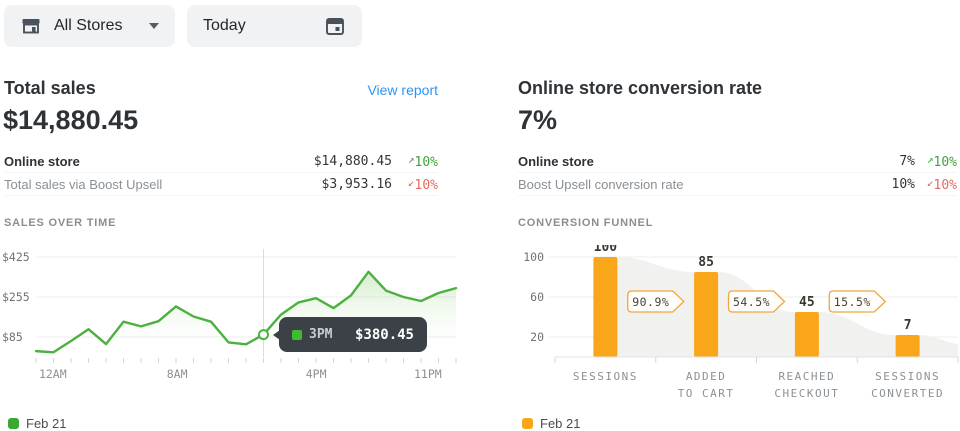  Describe the element at coordinates (402, 90) in the screenshot. I see `view-report-link: View report` at that location.